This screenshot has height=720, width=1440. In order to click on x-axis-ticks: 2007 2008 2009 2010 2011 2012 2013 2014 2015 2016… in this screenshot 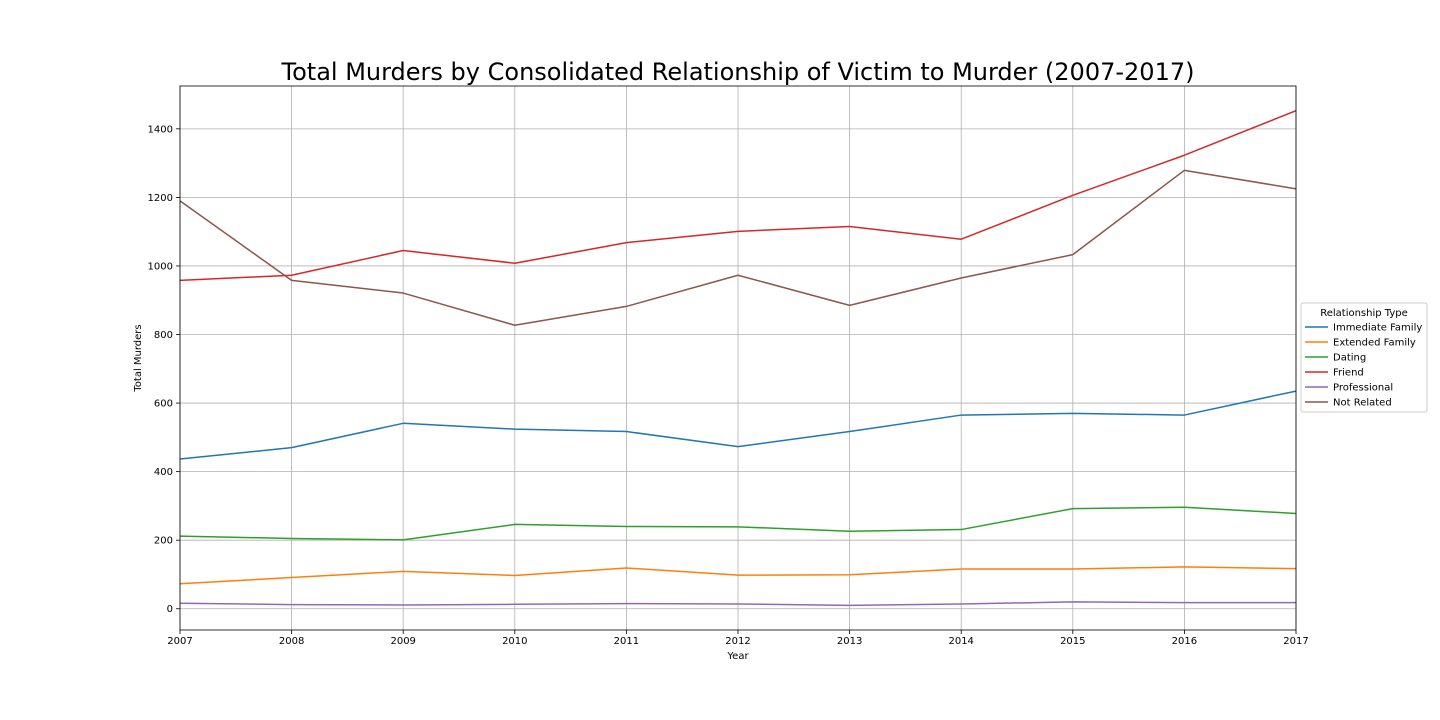, I will do `click(738, 638)`.